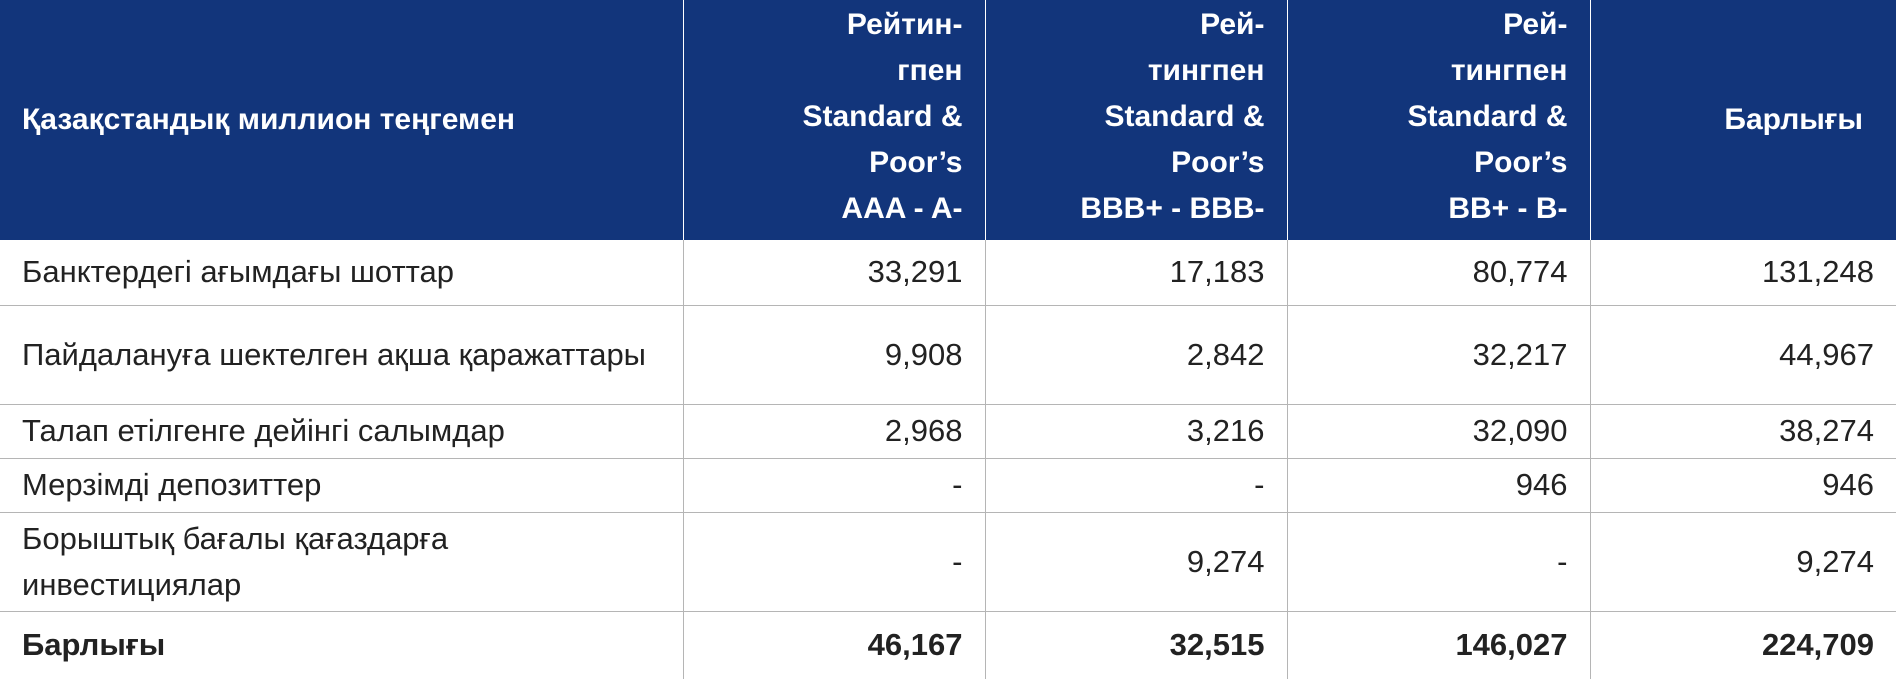 The image size is (1896, 679). I want to click on cell-value: 33,291, so click(833, 273).